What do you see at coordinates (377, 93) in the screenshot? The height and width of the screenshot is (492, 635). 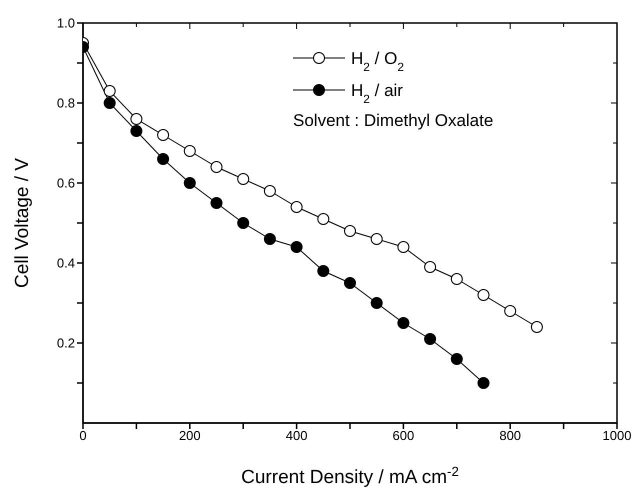 I see `legend-label: H$_{2}$ / air` at bounding box center [377, 93].